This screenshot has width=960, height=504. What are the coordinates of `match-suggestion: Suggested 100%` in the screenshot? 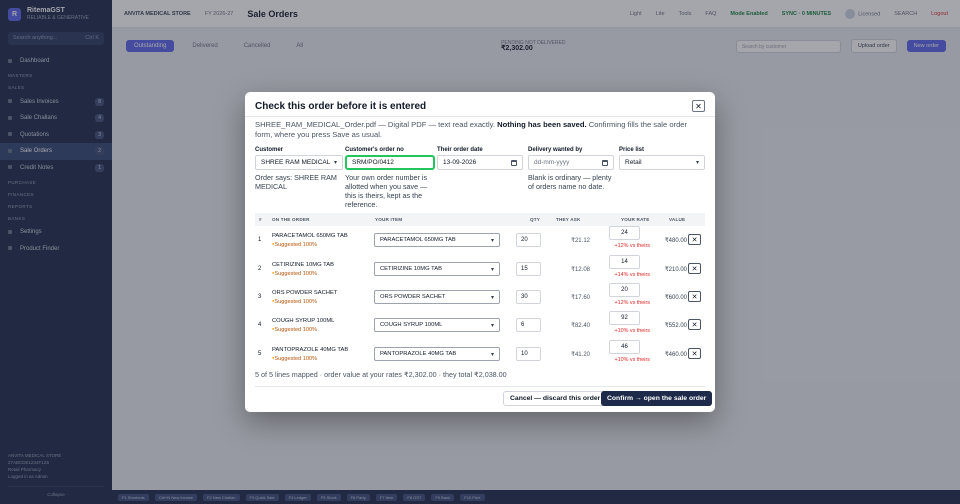 It's located at (294, 244).